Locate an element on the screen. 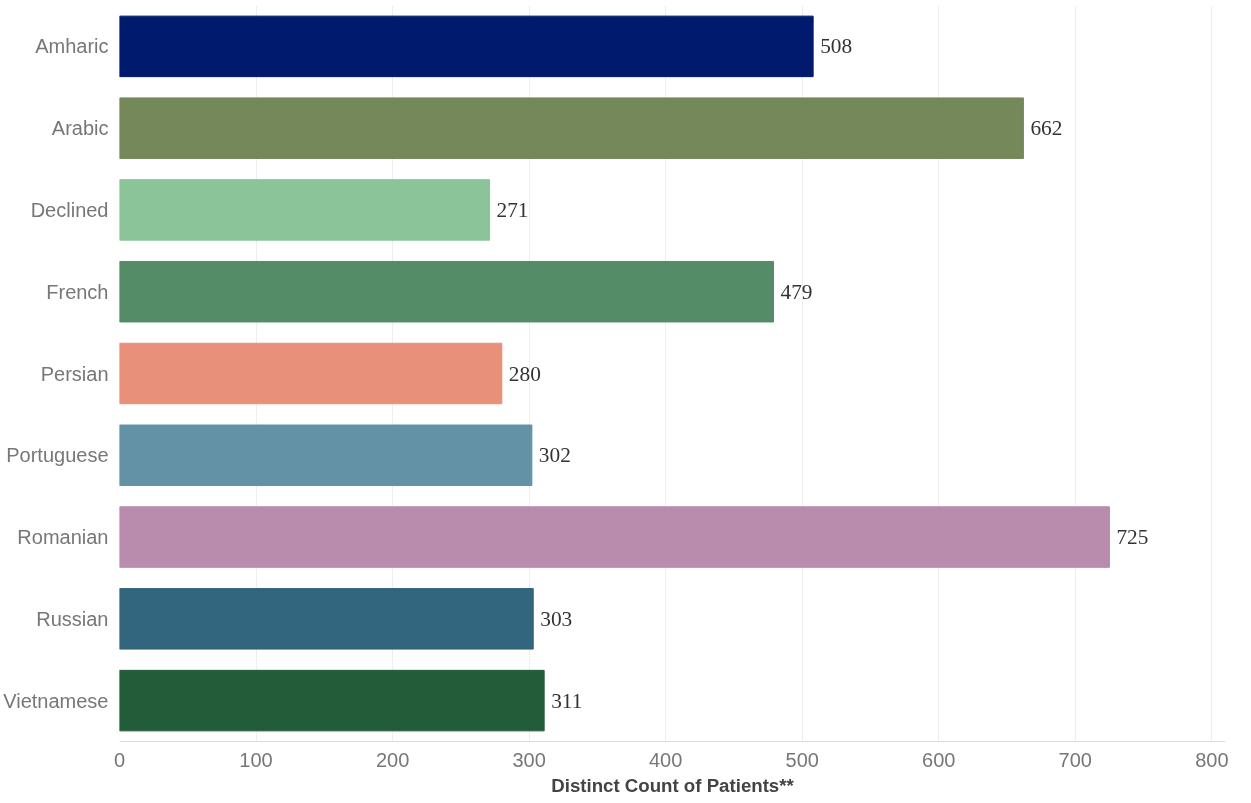 The width and height of the screenshot is (1251, 803). y-tick-label: Russian is located at coordinates (72, 618).